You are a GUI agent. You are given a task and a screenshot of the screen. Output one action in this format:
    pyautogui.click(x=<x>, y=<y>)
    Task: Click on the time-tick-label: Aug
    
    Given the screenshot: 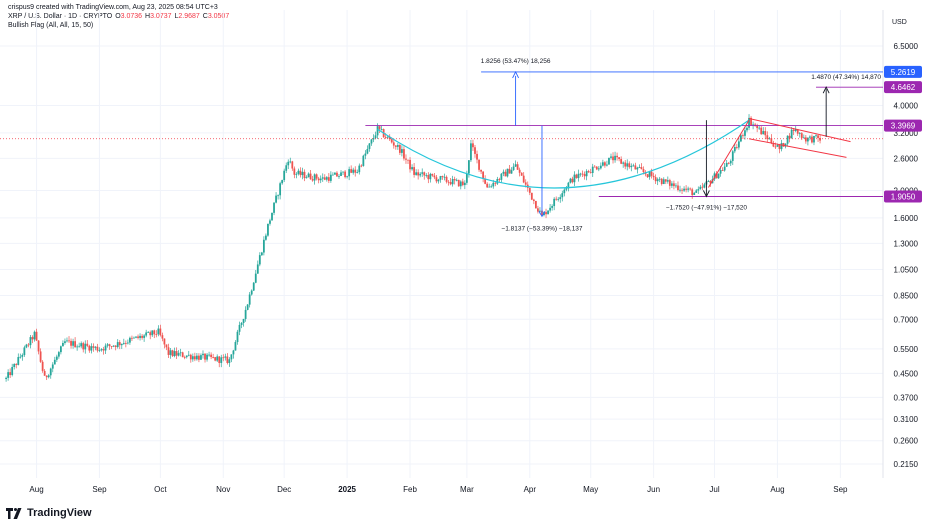 What is the action you would take?
    pyautogui.click(x=36, y=489)
    